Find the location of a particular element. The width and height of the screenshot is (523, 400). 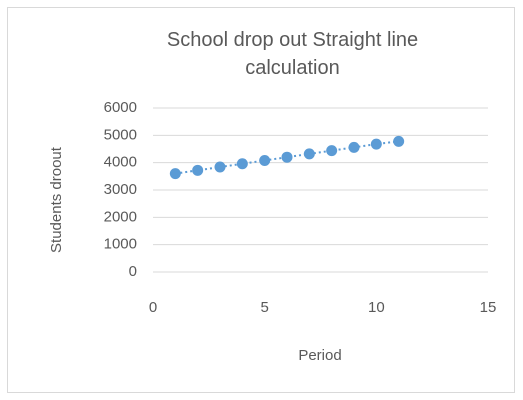

x-tick-label: 5 is located at coordinates (264, 307).